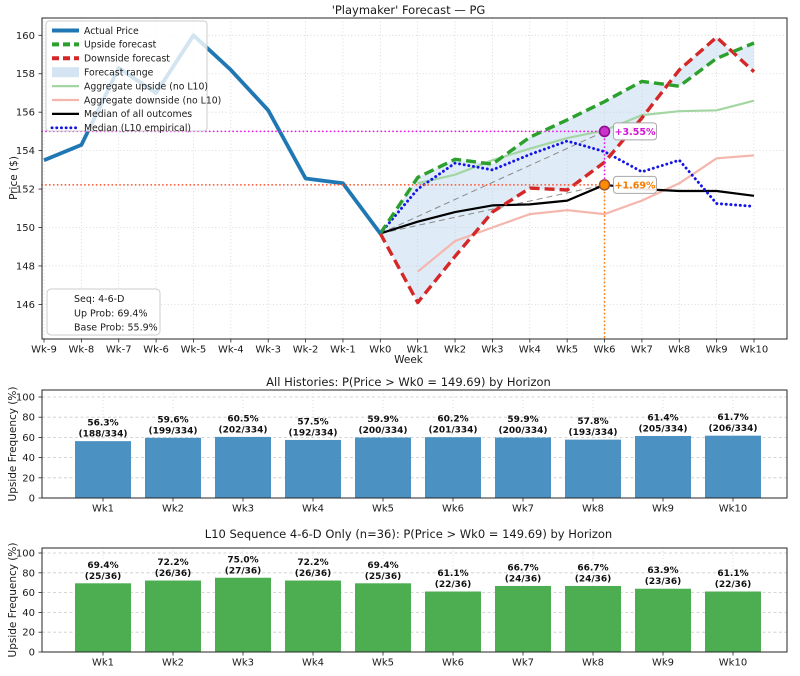 This screenshot has width=800, height=676. What do you see at coordinates (138, 114) in the screenshot?
I see `legend-label: Median of all outcomes` at bounding box center [138, 114].